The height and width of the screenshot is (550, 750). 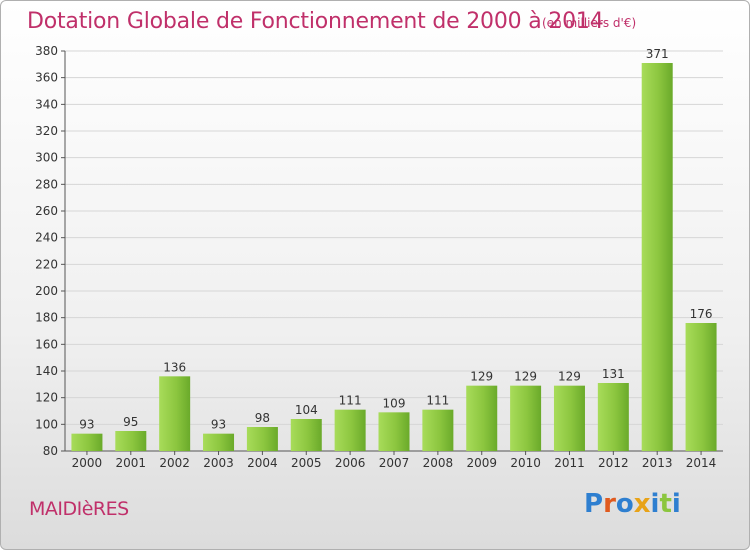 I want to click on data-label: 95, so click(x=130, y=422).